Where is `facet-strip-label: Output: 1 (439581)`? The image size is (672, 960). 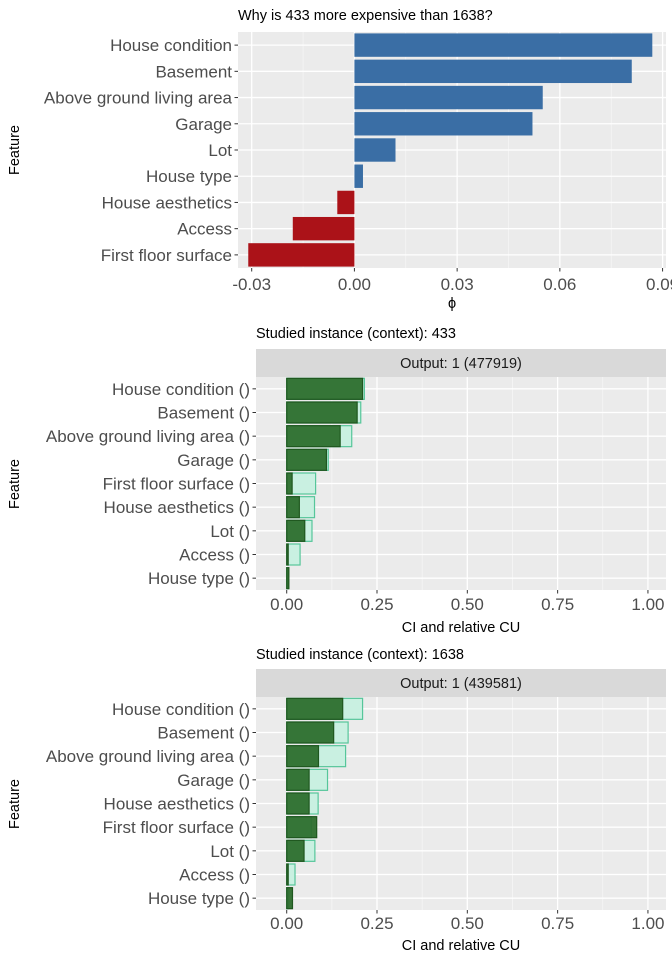 facet-strip-label: Output: 1 (439581) is located at coordinates (461, 684).